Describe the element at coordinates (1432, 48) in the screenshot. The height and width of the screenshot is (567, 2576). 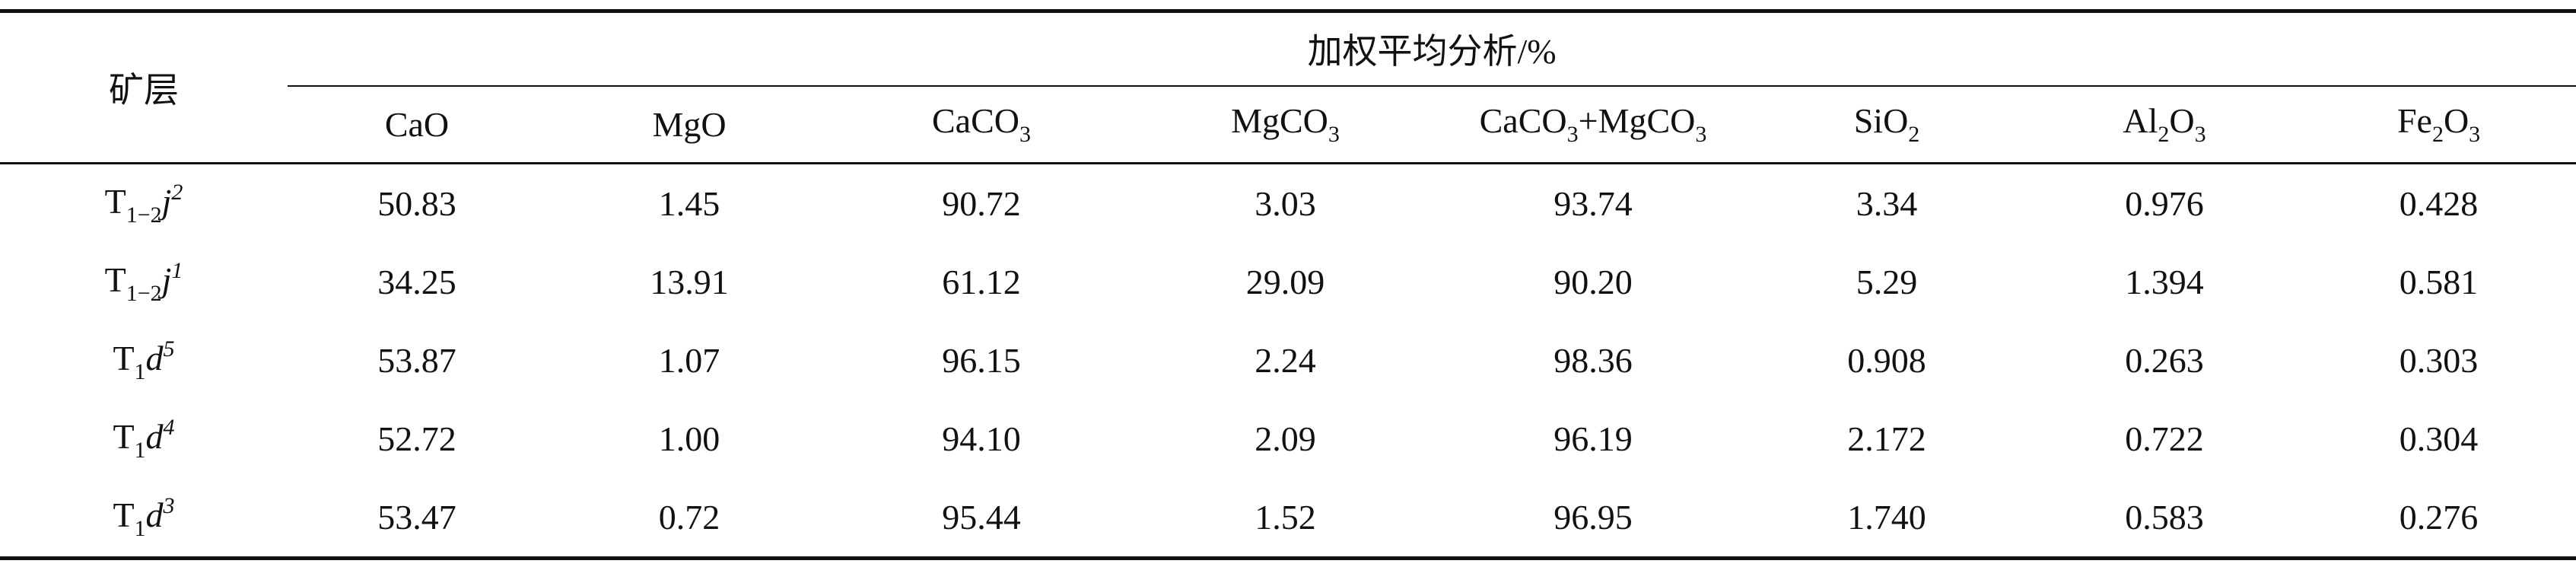
I see `group-header: 加权平均分析/%` at that location.